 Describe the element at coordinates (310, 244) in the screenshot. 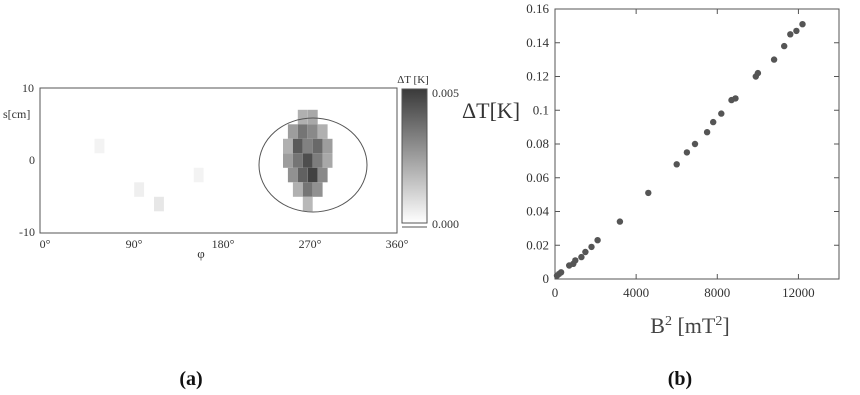

I see `heatmap-xtick-270: 270°` at that location.